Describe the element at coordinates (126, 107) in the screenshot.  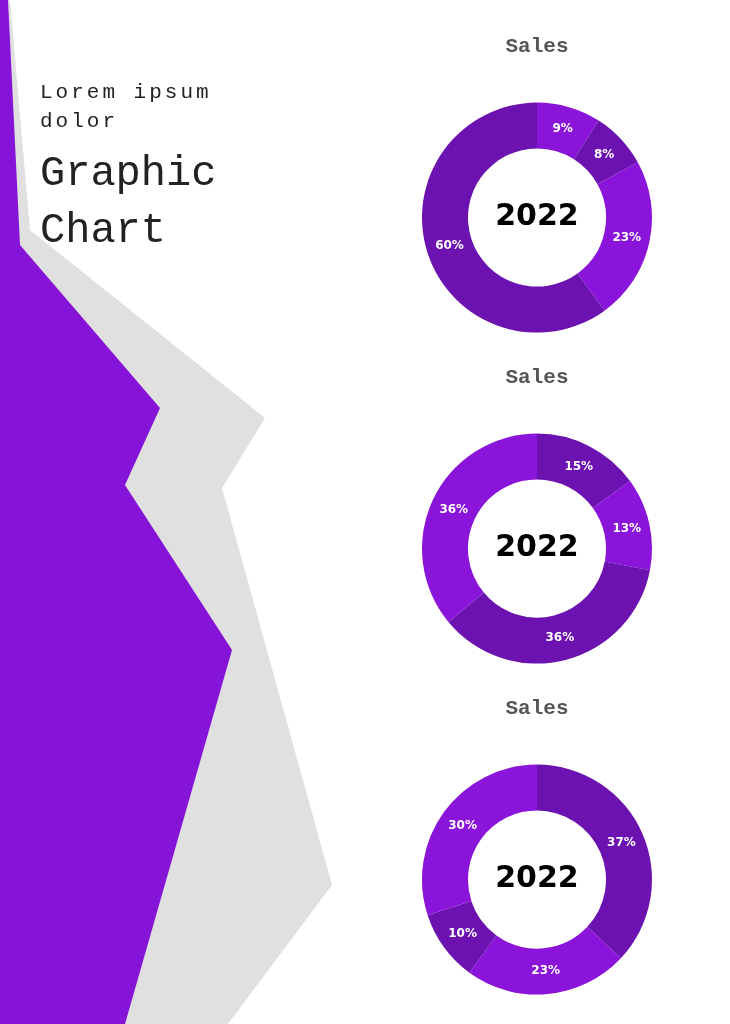
I see `text: Lorem ipsum dolor` at that location.